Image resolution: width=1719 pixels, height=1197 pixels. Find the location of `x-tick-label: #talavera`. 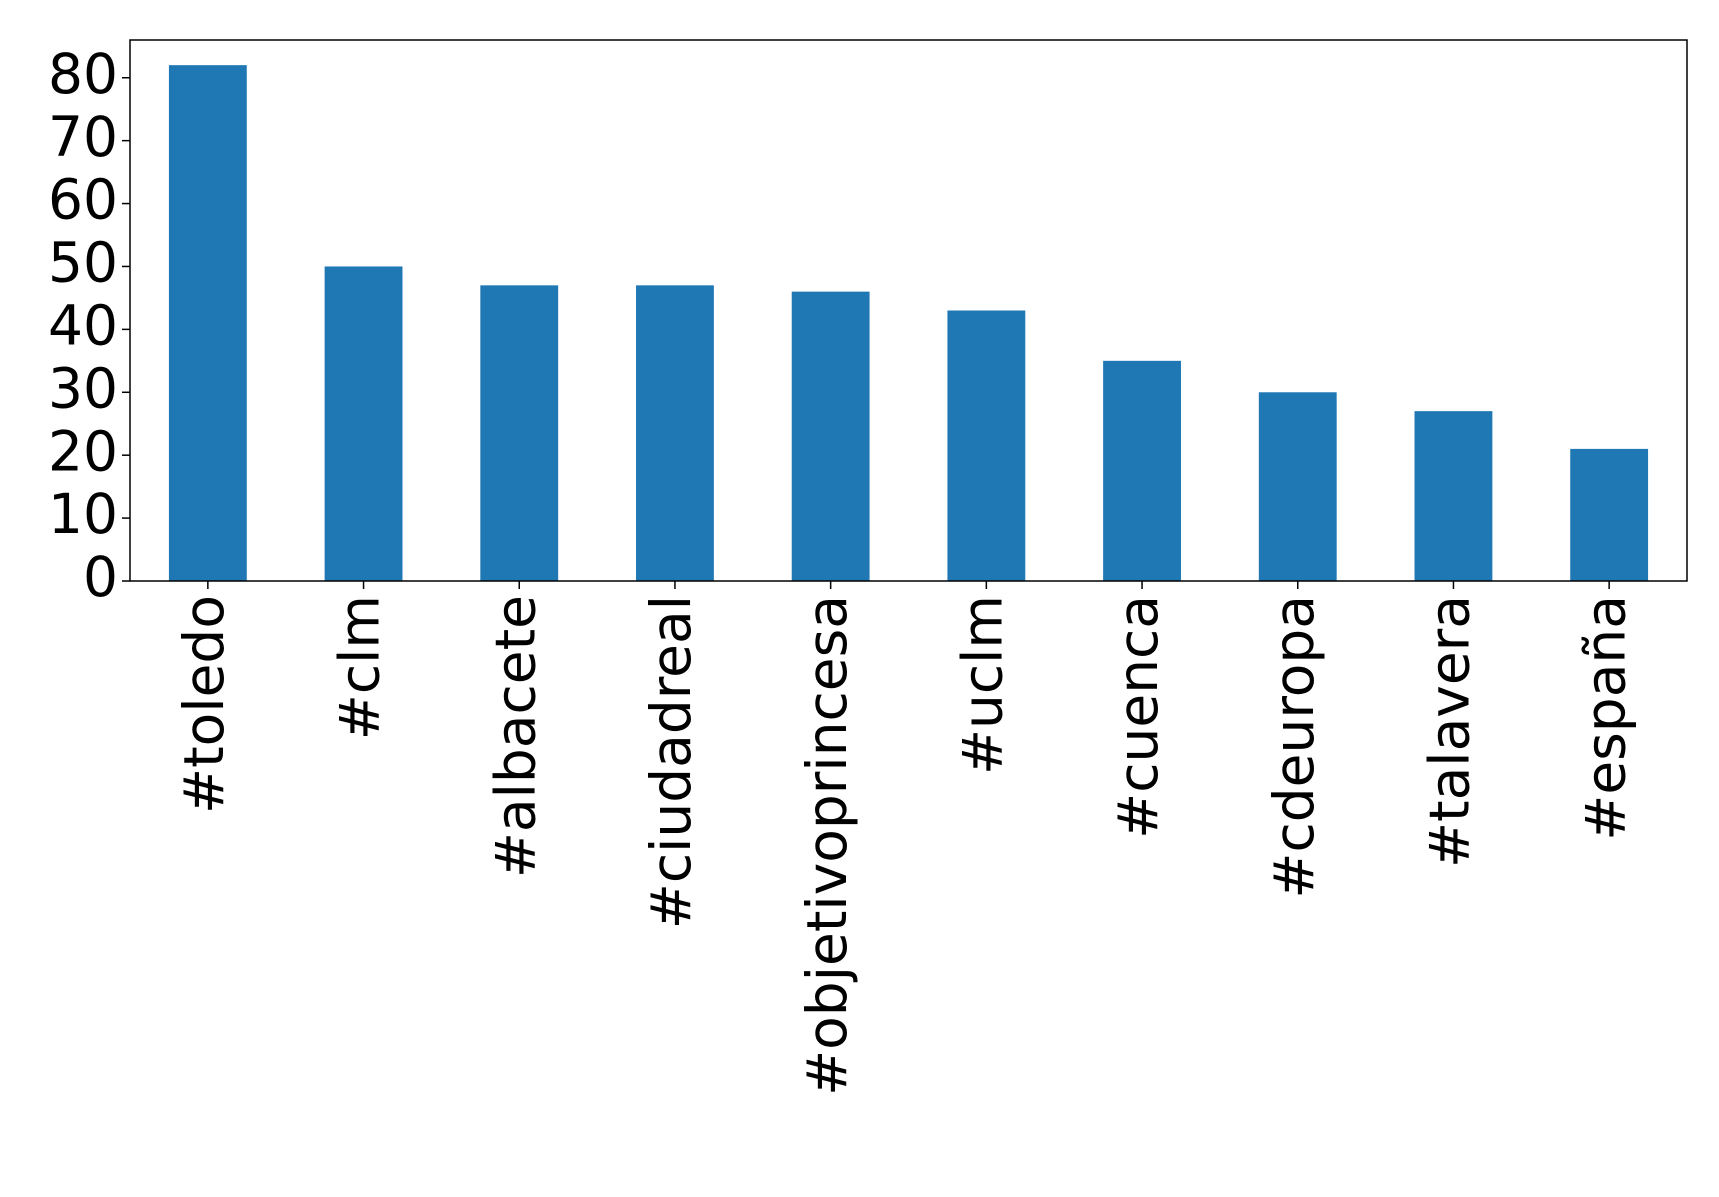

x-tick-label: #talavera is located at coordinates (1450, 731).